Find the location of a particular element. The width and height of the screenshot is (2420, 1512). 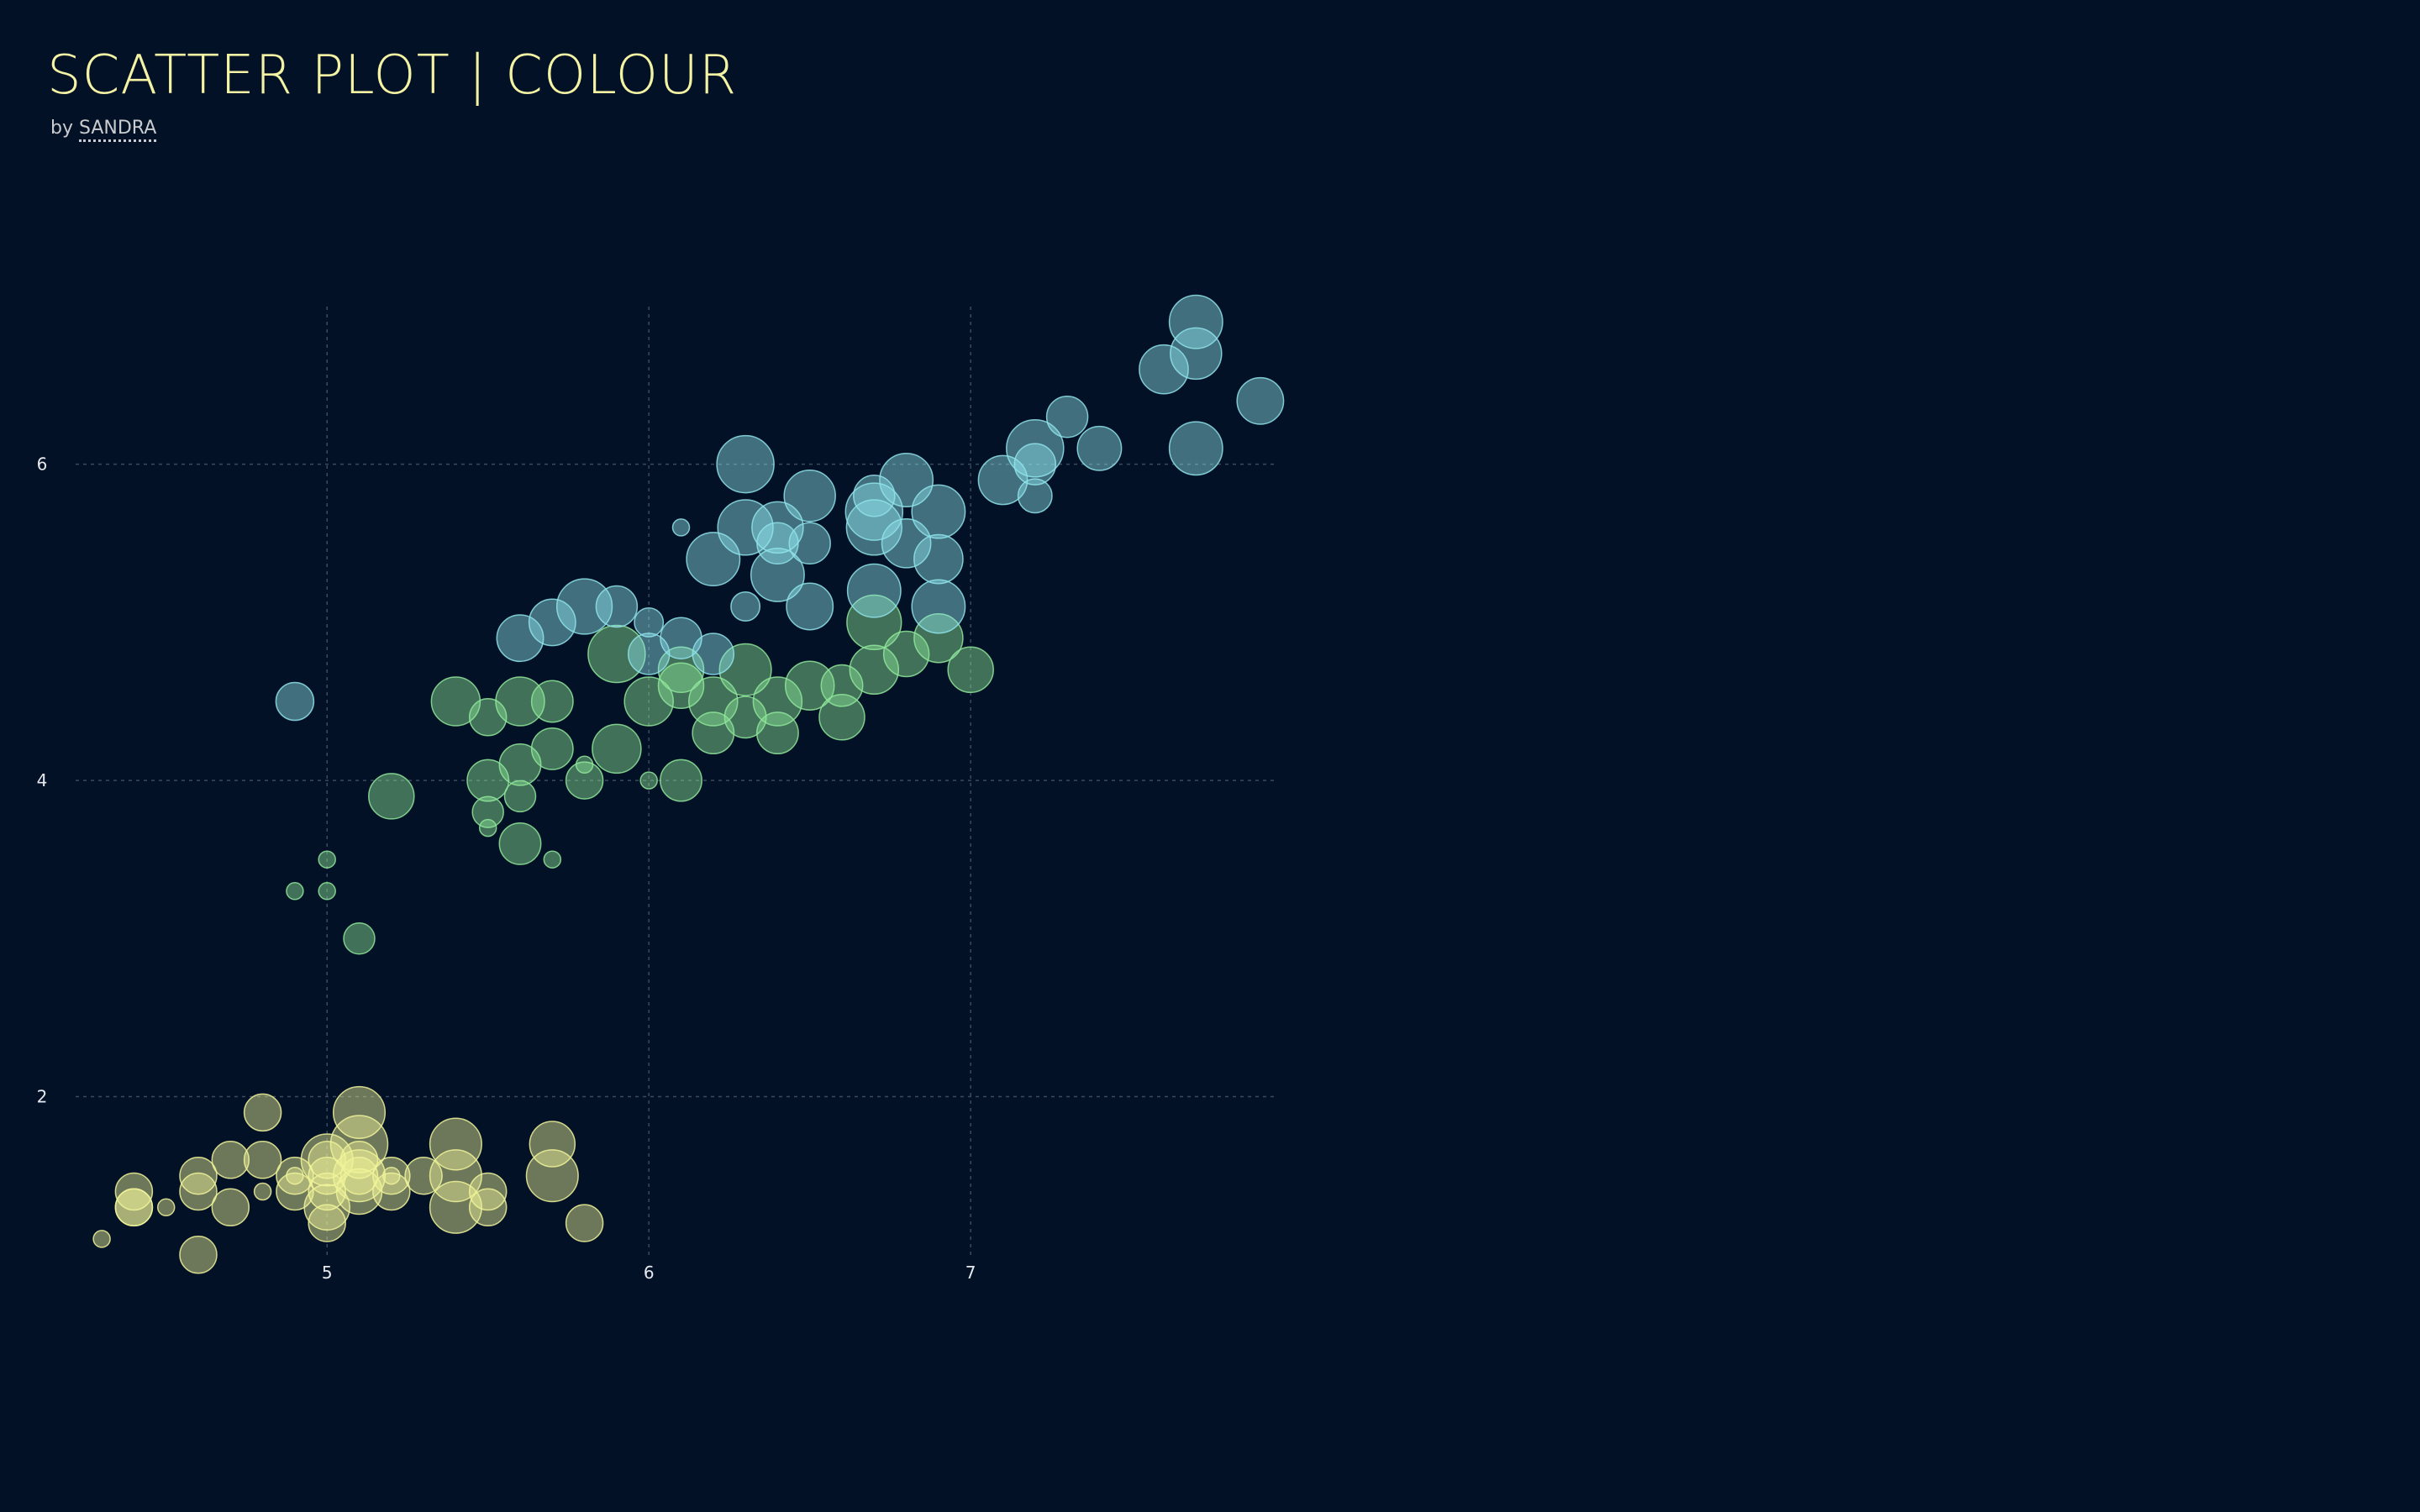

x-tick-label: 6 is located at coordinates (649, 1273).